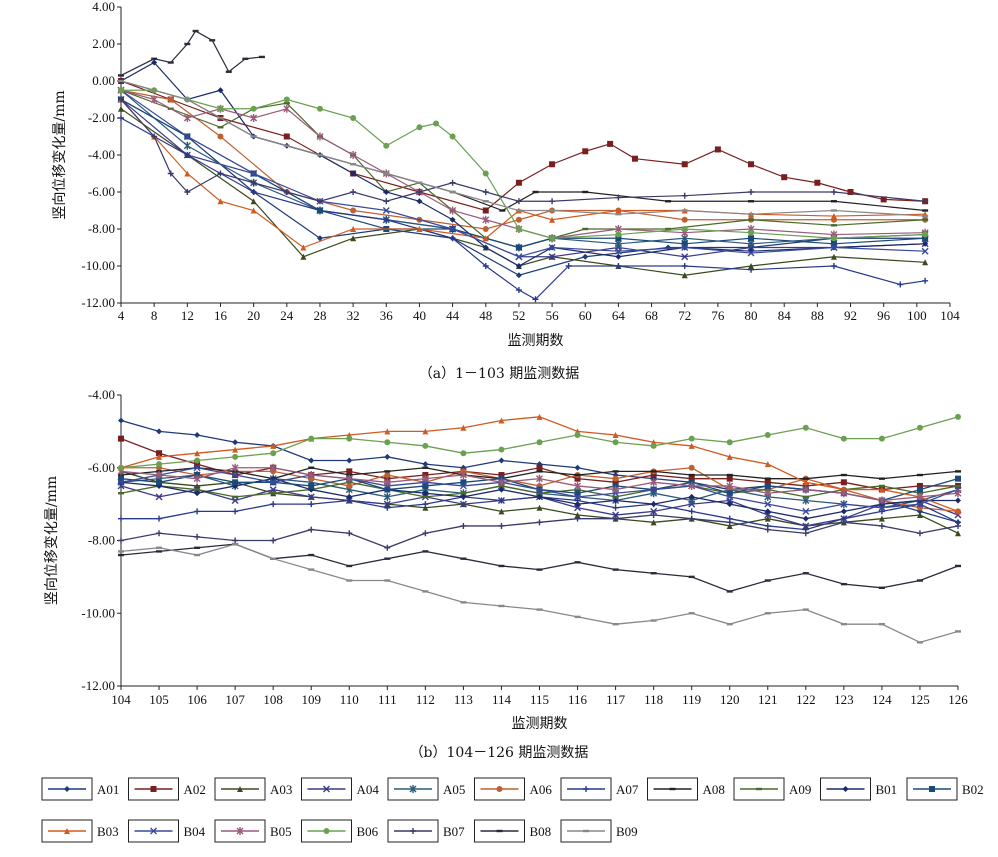 The image size is (998, 857). Describe the element at coordinates (221, 315) in the screenshot. I see `chart-a-x-tick-label: 16` at that location.